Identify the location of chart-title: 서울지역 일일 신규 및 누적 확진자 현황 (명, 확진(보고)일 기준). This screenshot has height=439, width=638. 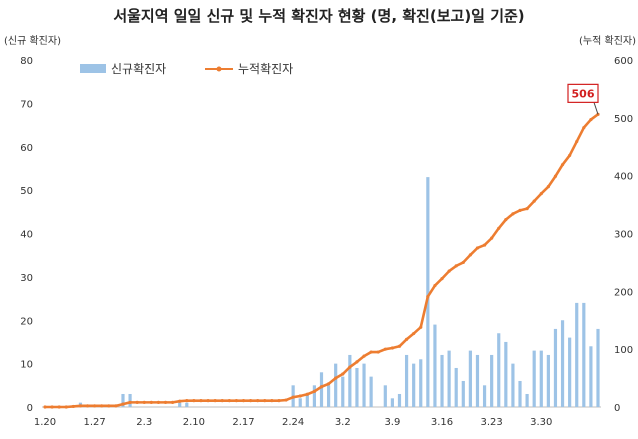
(318, 16).